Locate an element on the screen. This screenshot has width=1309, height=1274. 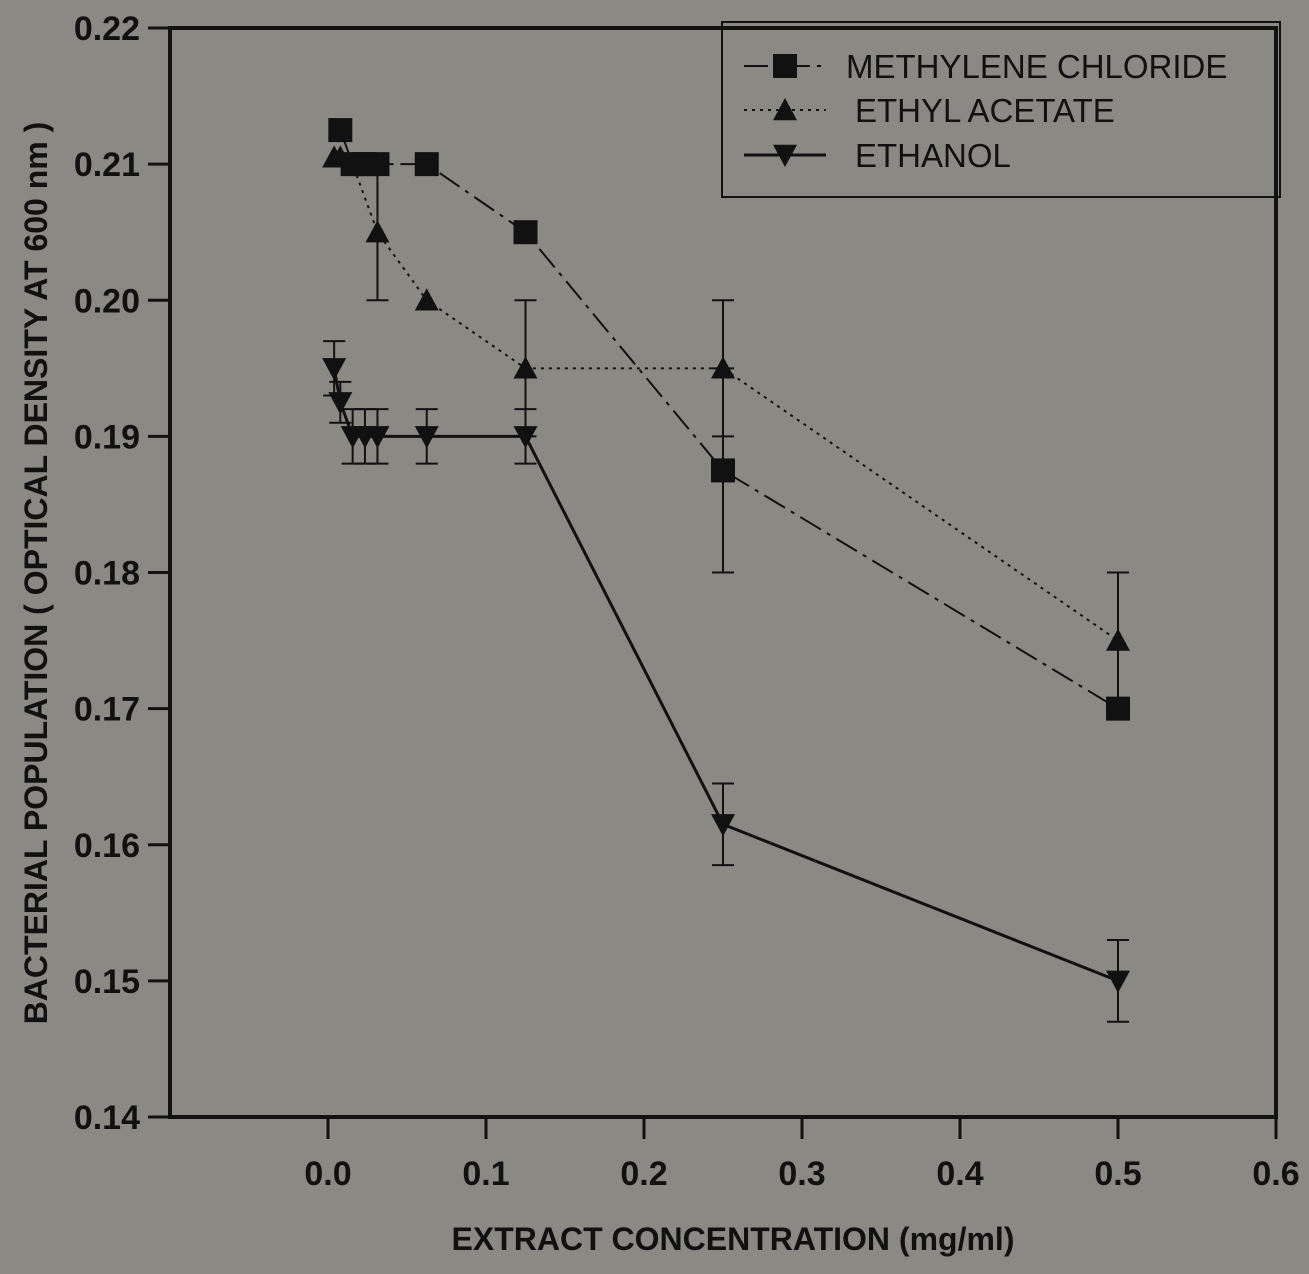
y-tick-label: 0.20 is located at coordinates (107, 301).